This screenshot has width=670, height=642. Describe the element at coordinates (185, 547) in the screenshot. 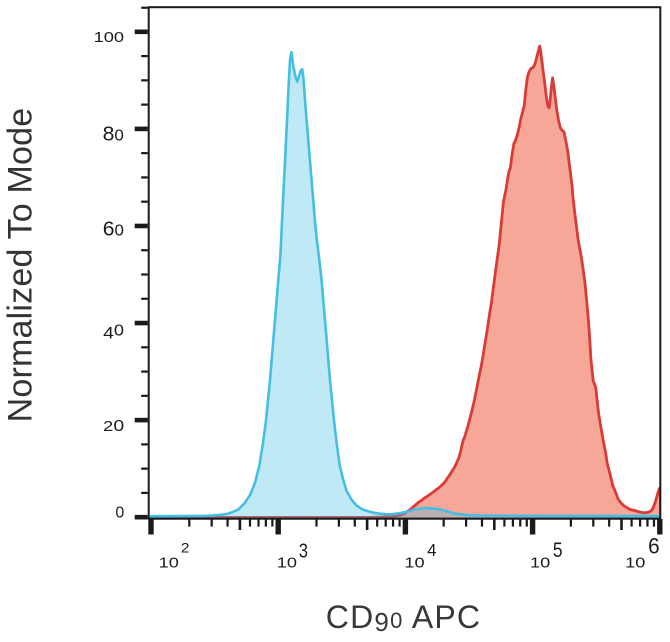

I see `svg-text: 2` at that location.